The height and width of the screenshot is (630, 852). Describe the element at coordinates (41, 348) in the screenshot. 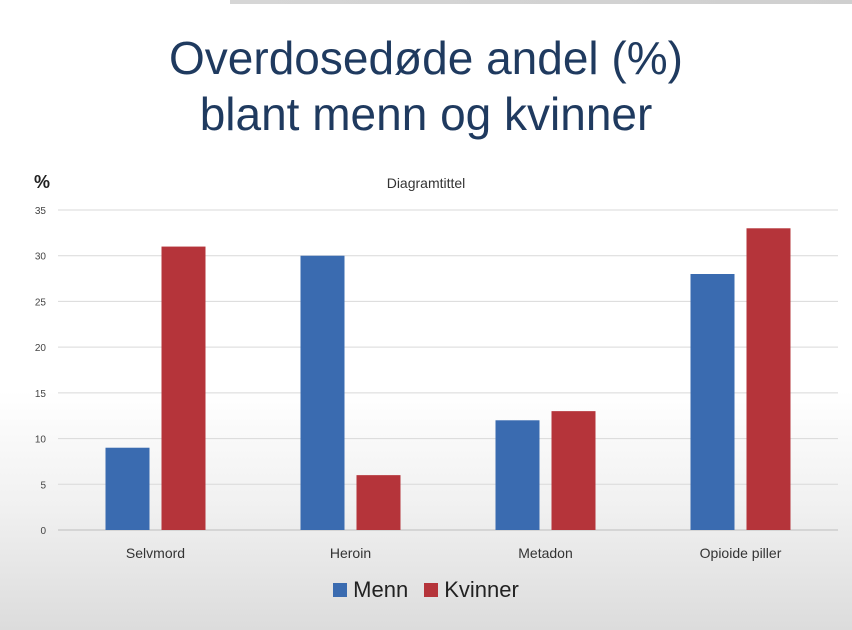

I see `y-tick-label: 20` at that location.